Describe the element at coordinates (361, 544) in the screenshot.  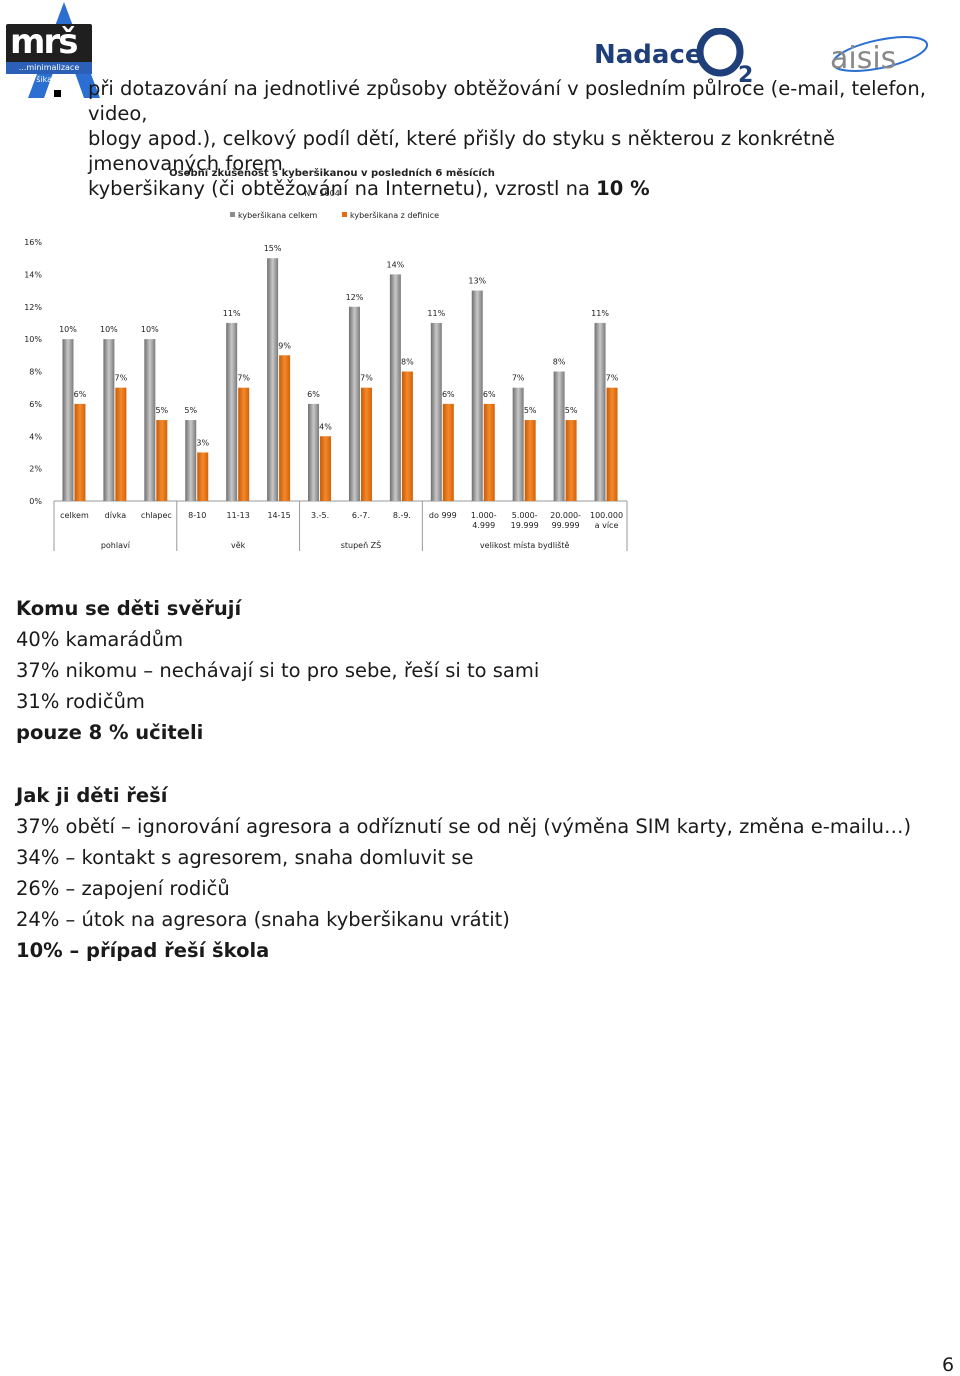
I see `group-label: stupeň ZŠ` at that location.